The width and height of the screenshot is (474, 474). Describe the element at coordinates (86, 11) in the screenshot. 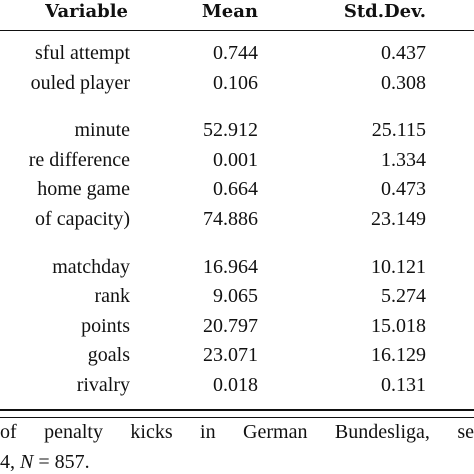

I see `column-header: Variable` at that location.